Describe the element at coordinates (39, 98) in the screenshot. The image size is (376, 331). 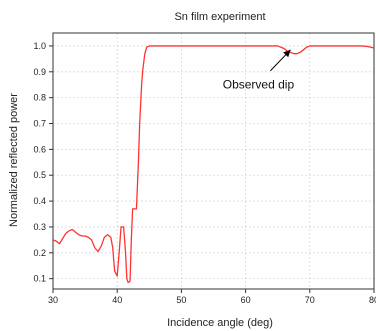
I see `y-tick-label: 0.8` at that location.